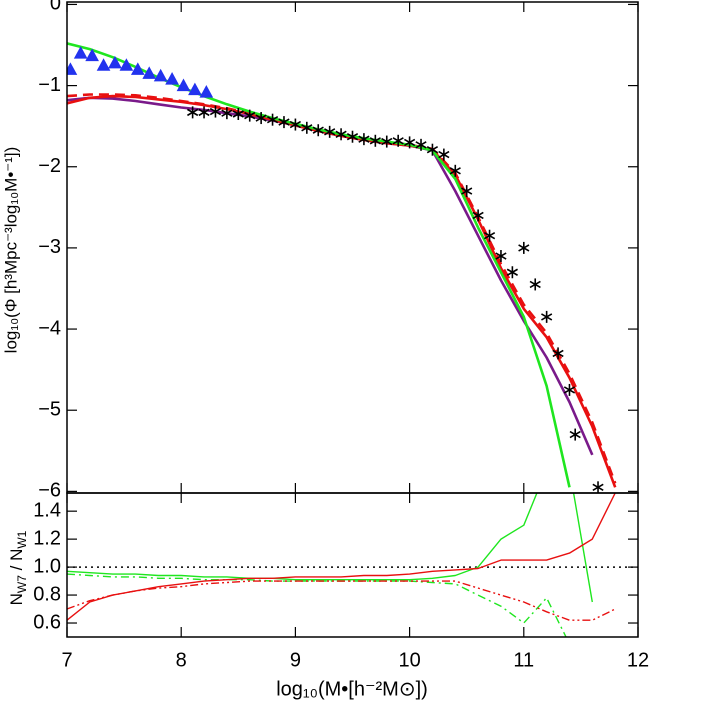 This screenshot has width=709, height=709. Describe the element at coordinates (47, 538) in the screenshot. I see `y-tick-label: 1.2` at that location.